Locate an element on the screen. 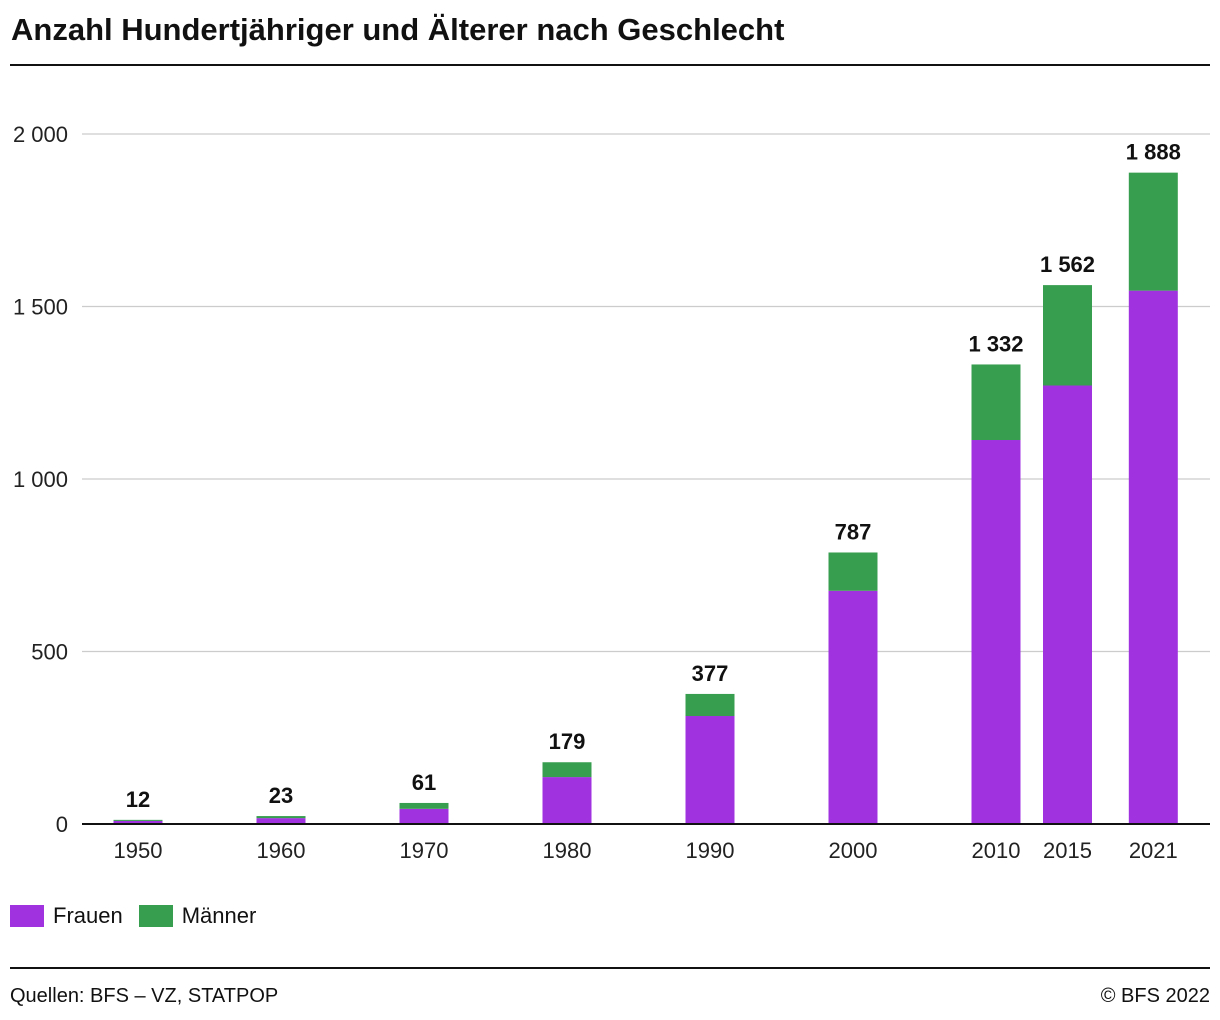  bar-maenner-1990 is located at coordinates (710, 705).